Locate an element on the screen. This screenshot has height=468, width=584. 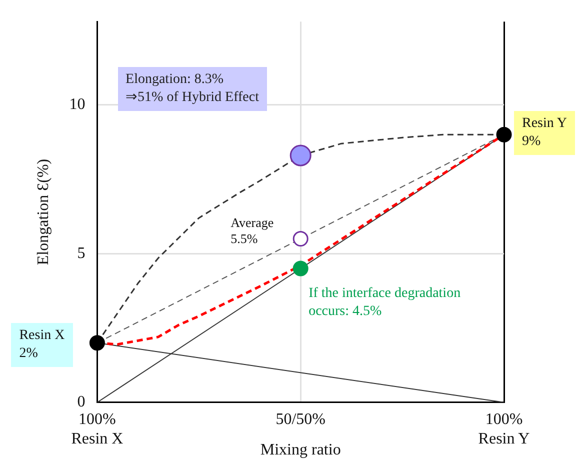
x-tick-label: 100% Resin Y is located at coordinates (504, 429).